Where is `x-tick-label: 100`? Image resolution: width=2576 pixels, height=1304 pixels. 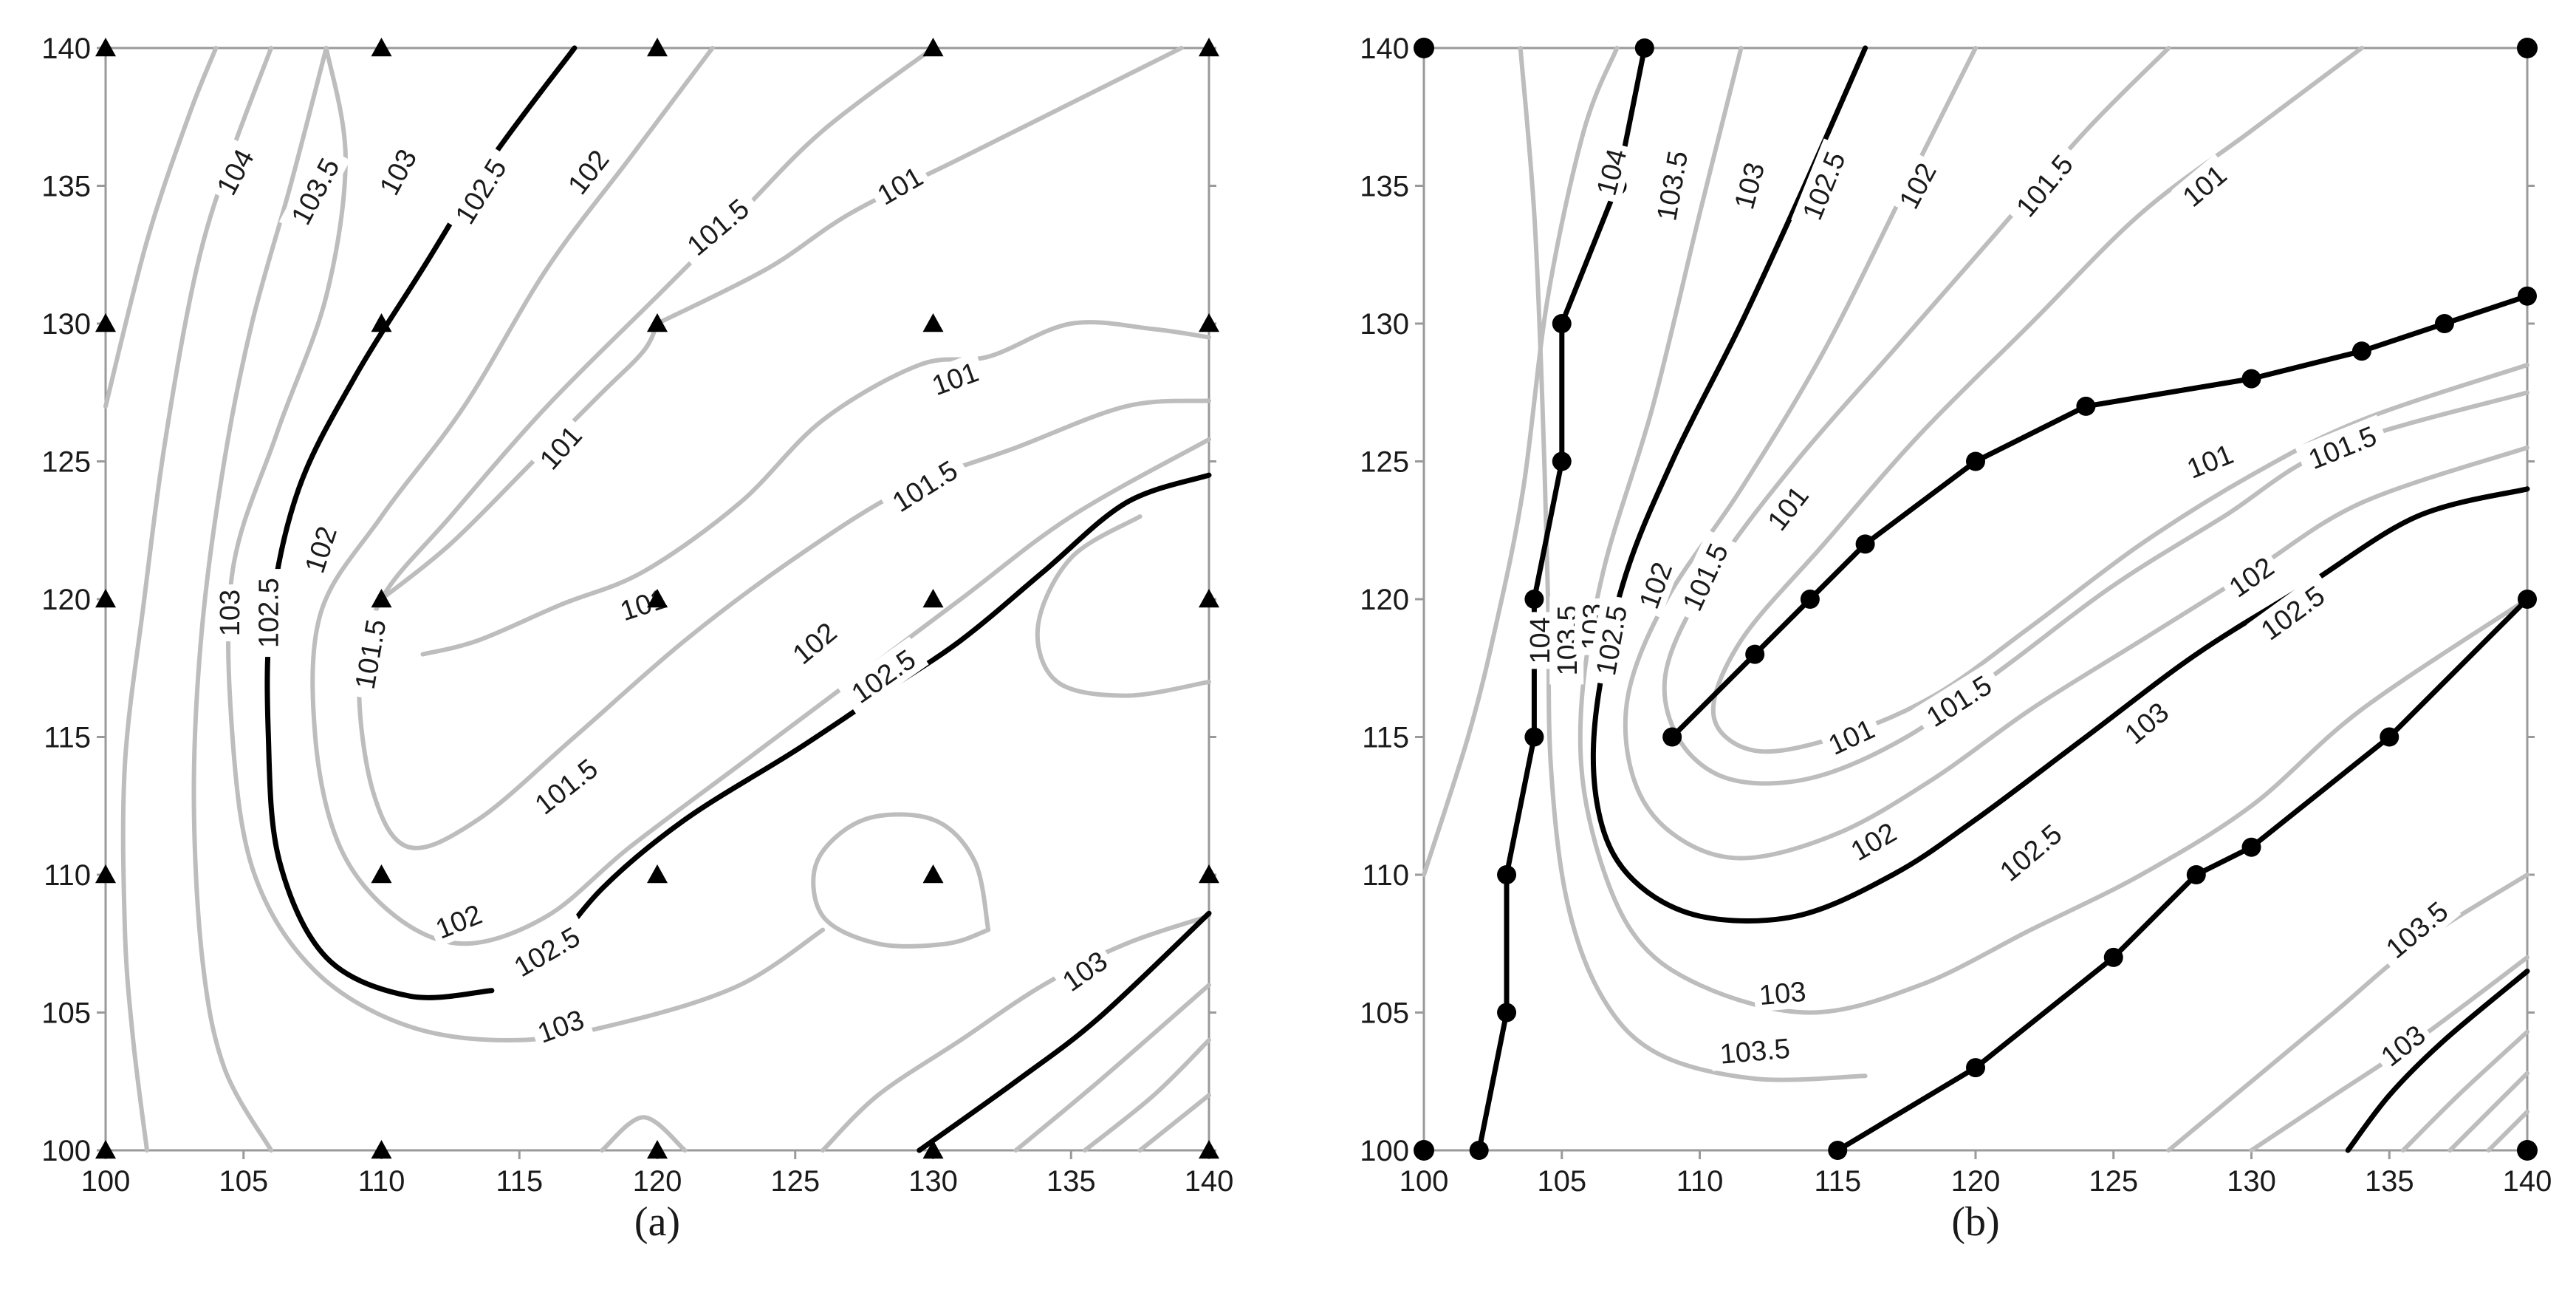
x-tick-label: 100 is located at coordinates (106, 1181).